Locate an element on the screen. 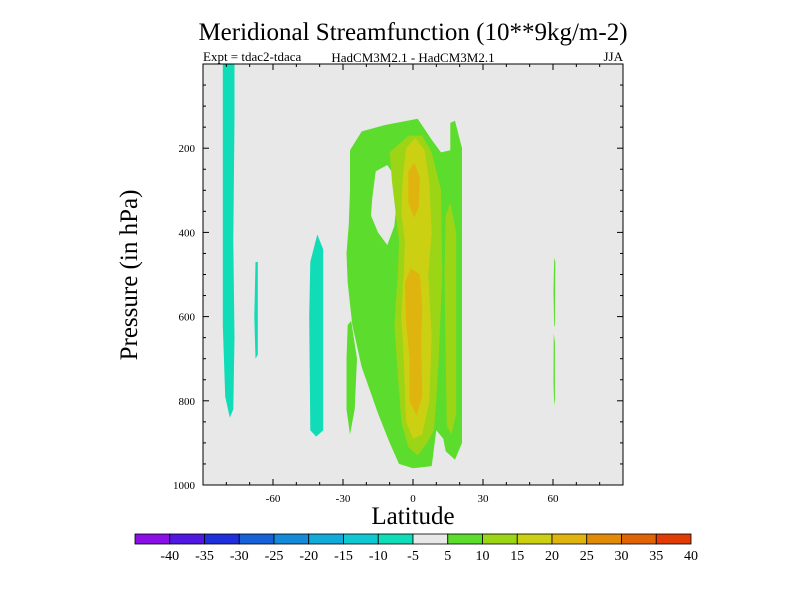  y-tick-label: 600 is located at coordinates (187, 318).